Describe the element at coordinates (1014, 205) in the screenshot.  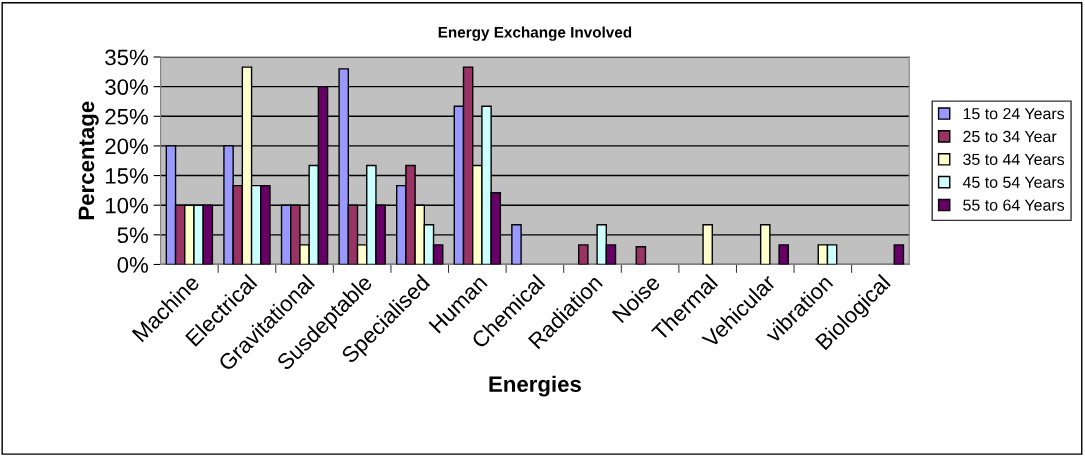
I see `legend-label: 55 to 64 Years` at that location.